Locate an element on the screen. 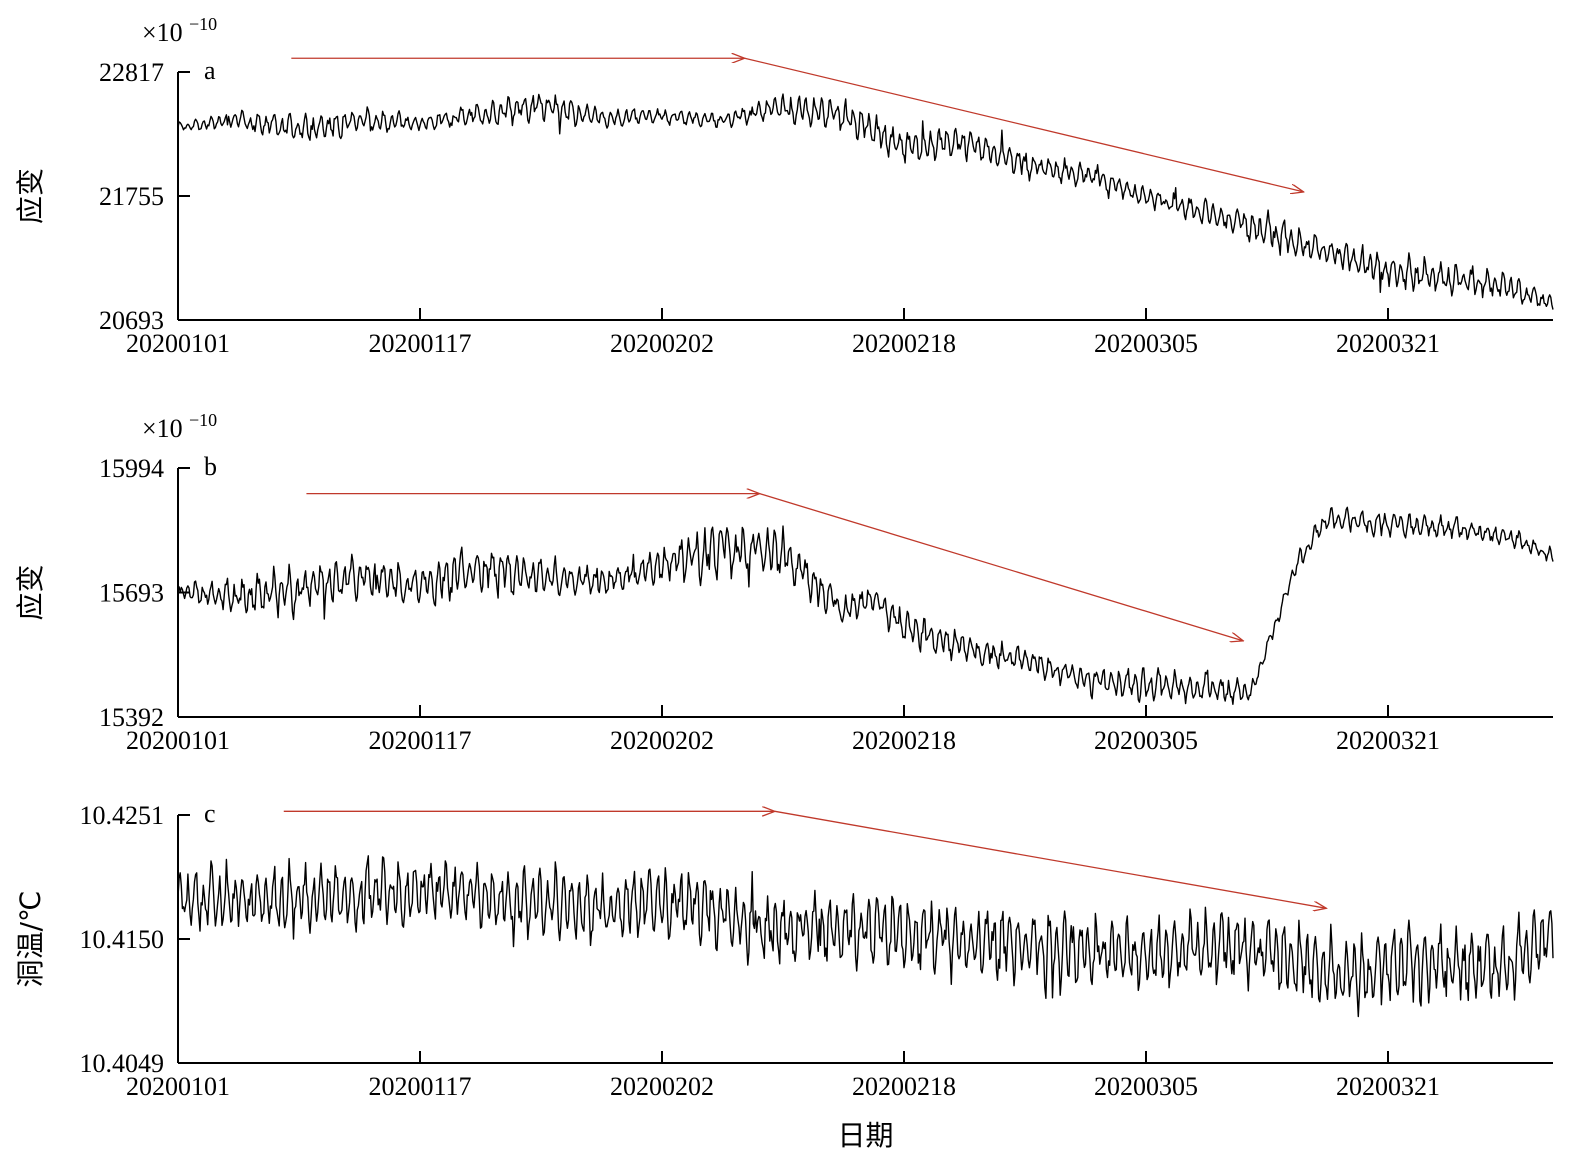  y-tick-label: 20693 is located at coordinates (131, 320).